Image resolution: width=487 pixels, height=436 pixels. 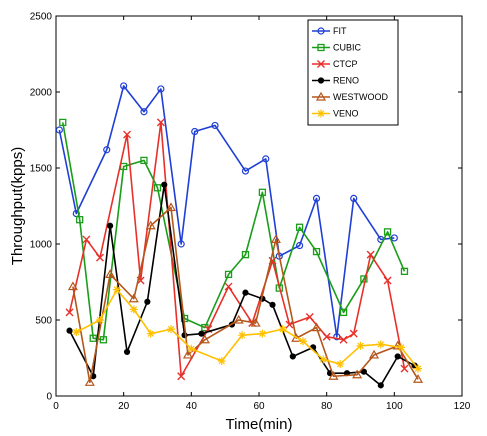 What do you see at coordinates (394, 406) in the screenshot?
I see `x-tick-label: 100` at bounding box center [394, 406].